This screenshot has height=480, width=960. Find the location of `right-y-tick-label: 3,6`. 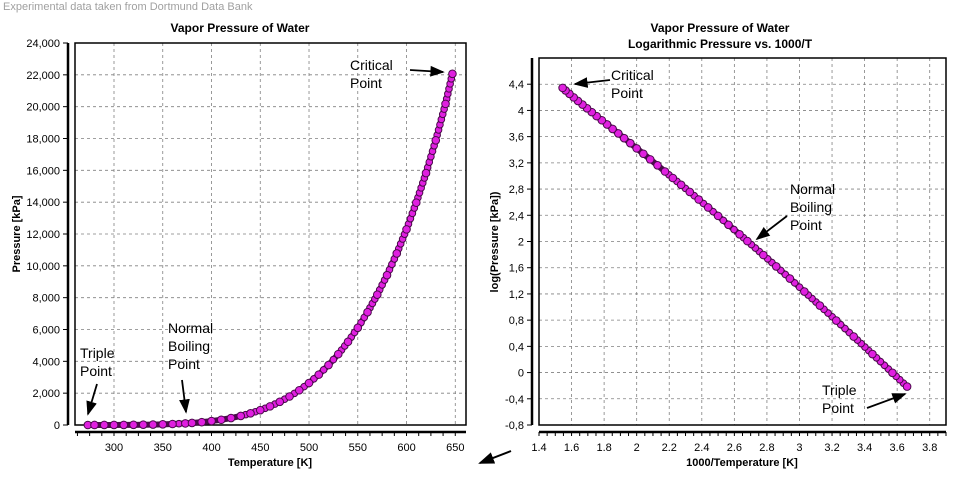

right-y-tick-label: 3,6 is located at coordinates (516, 138).